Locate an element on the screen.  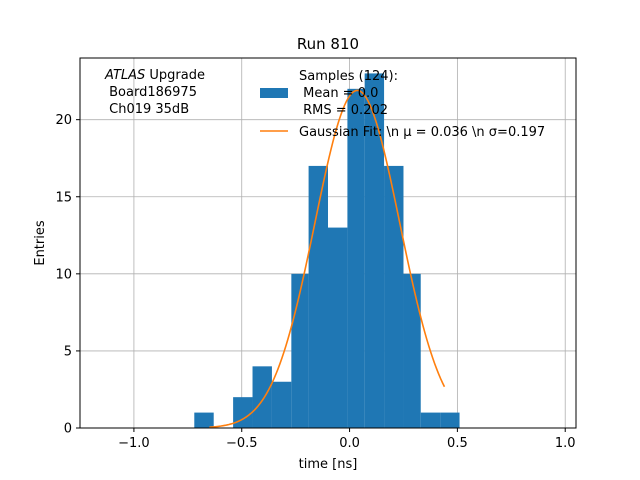
y-tick-label: 15 is located at coordinates (63, 197).